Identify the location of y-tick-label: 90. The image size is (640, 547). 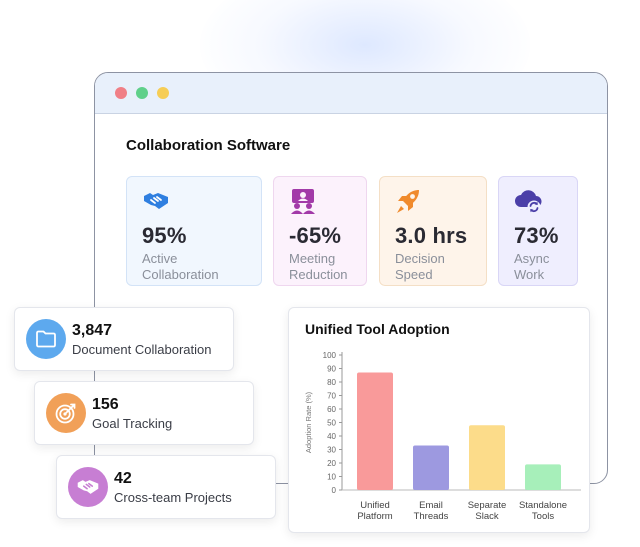
(331, 369).